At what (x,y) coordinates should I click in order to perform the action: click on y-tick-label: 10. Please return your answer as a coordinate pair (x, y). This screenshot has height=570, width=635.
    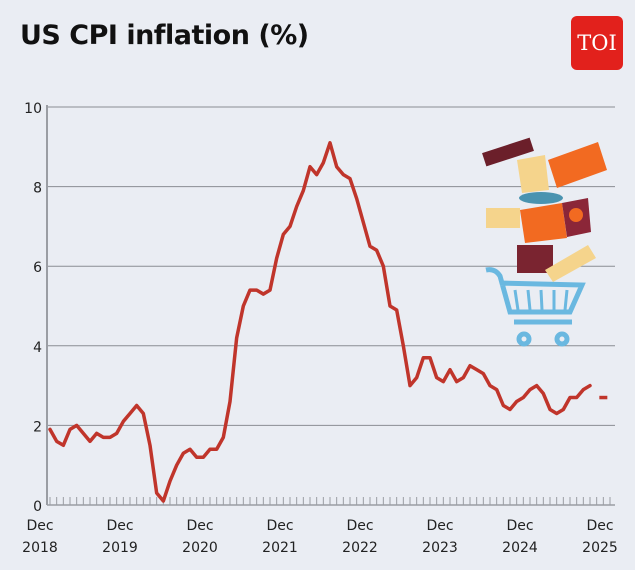
    Looking at the image, I should click on (33, 109).